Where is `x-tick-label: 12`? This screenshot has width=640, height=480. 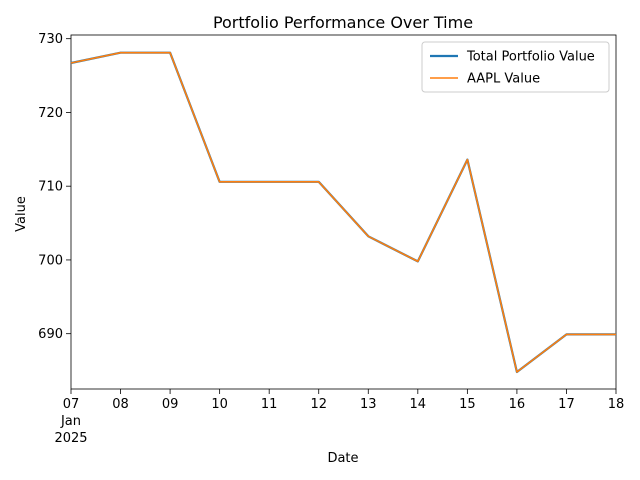 x-tick-label: 12 is located at coordinates (318, 404).